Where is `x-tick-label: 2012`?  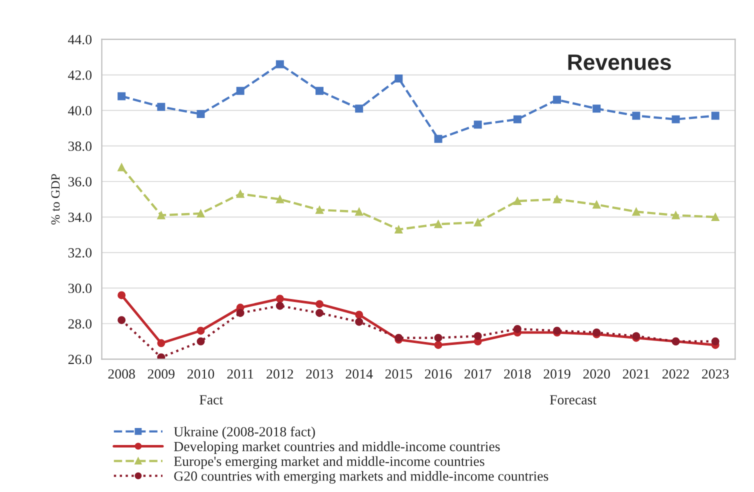
x-tick-label: 2012 is located at coordinates (280, 374).